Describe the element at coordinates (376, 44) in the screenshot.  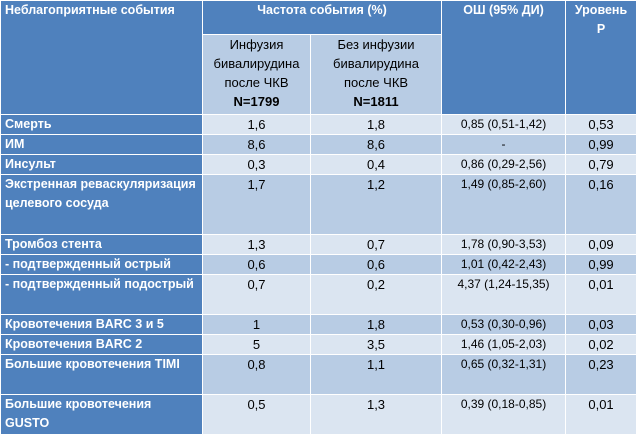
I see `subheader-b-line1: Без инфузии` at that location.